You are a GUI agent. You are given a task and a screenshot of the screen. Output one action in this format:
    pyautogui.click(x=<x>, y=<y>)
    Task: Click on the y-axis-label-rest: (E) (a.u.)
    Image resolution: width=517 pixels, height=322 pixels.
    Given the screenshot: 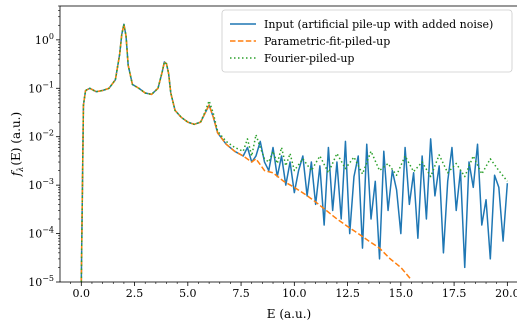 What is the action you would take?
    pyautogui.click(x=16, y=139)
    